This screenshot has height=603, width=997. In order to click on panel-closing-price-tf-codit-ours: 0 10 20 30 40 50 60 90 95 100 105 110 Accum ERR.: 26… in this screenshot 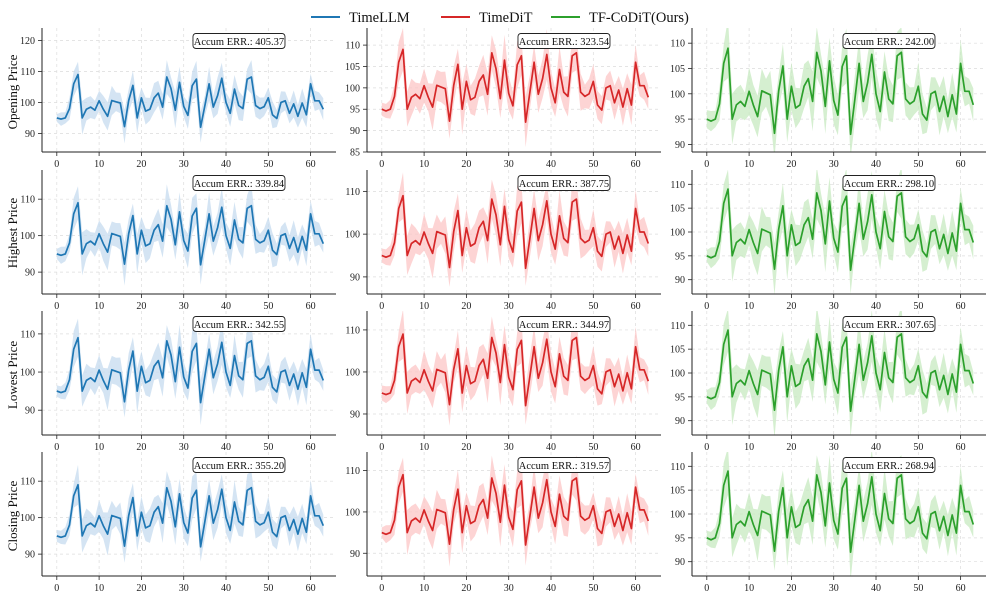, I will do `click(828, 523)`.